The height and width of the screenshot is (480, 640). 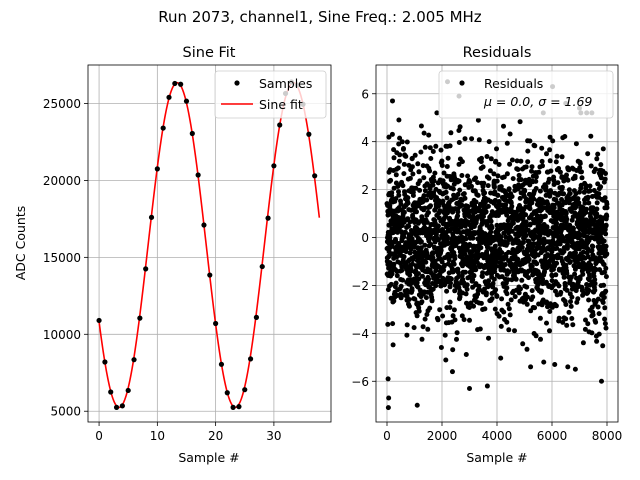 What do you see at coordinates (360, 334) in the screenshot?
I see `residuals-ytick-label: −4` at bounding box center [360, 334].